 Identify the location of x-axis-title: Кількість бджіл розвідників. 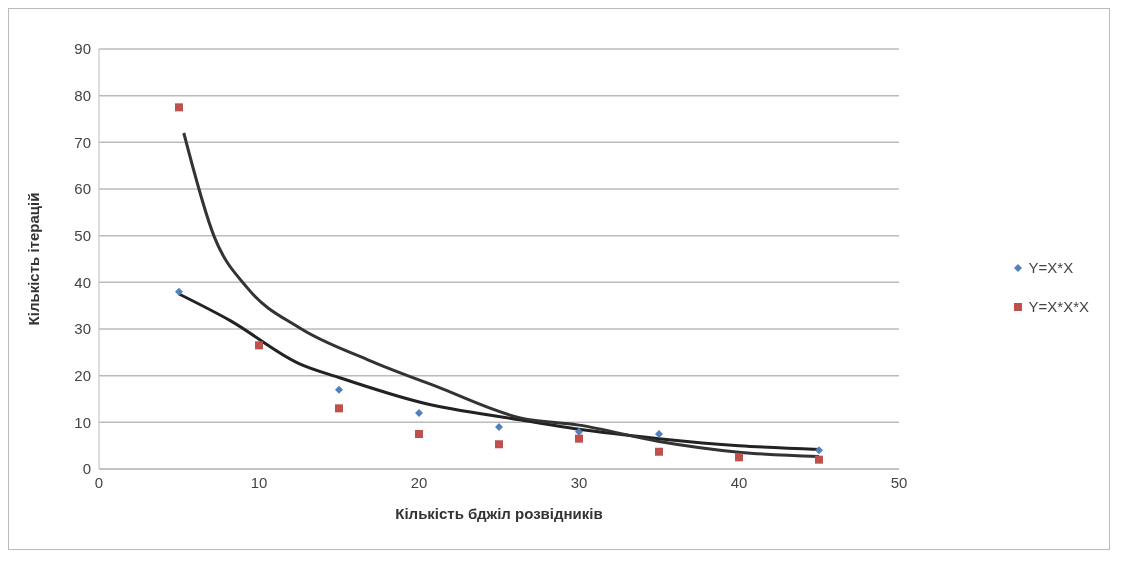
(499, 513).